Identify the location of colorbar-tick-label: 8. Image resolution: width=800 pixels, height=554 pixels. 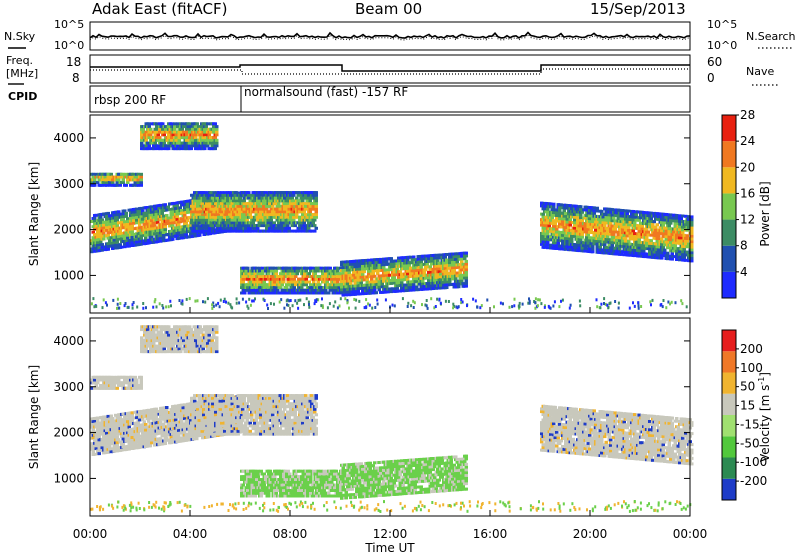
(744, 246).